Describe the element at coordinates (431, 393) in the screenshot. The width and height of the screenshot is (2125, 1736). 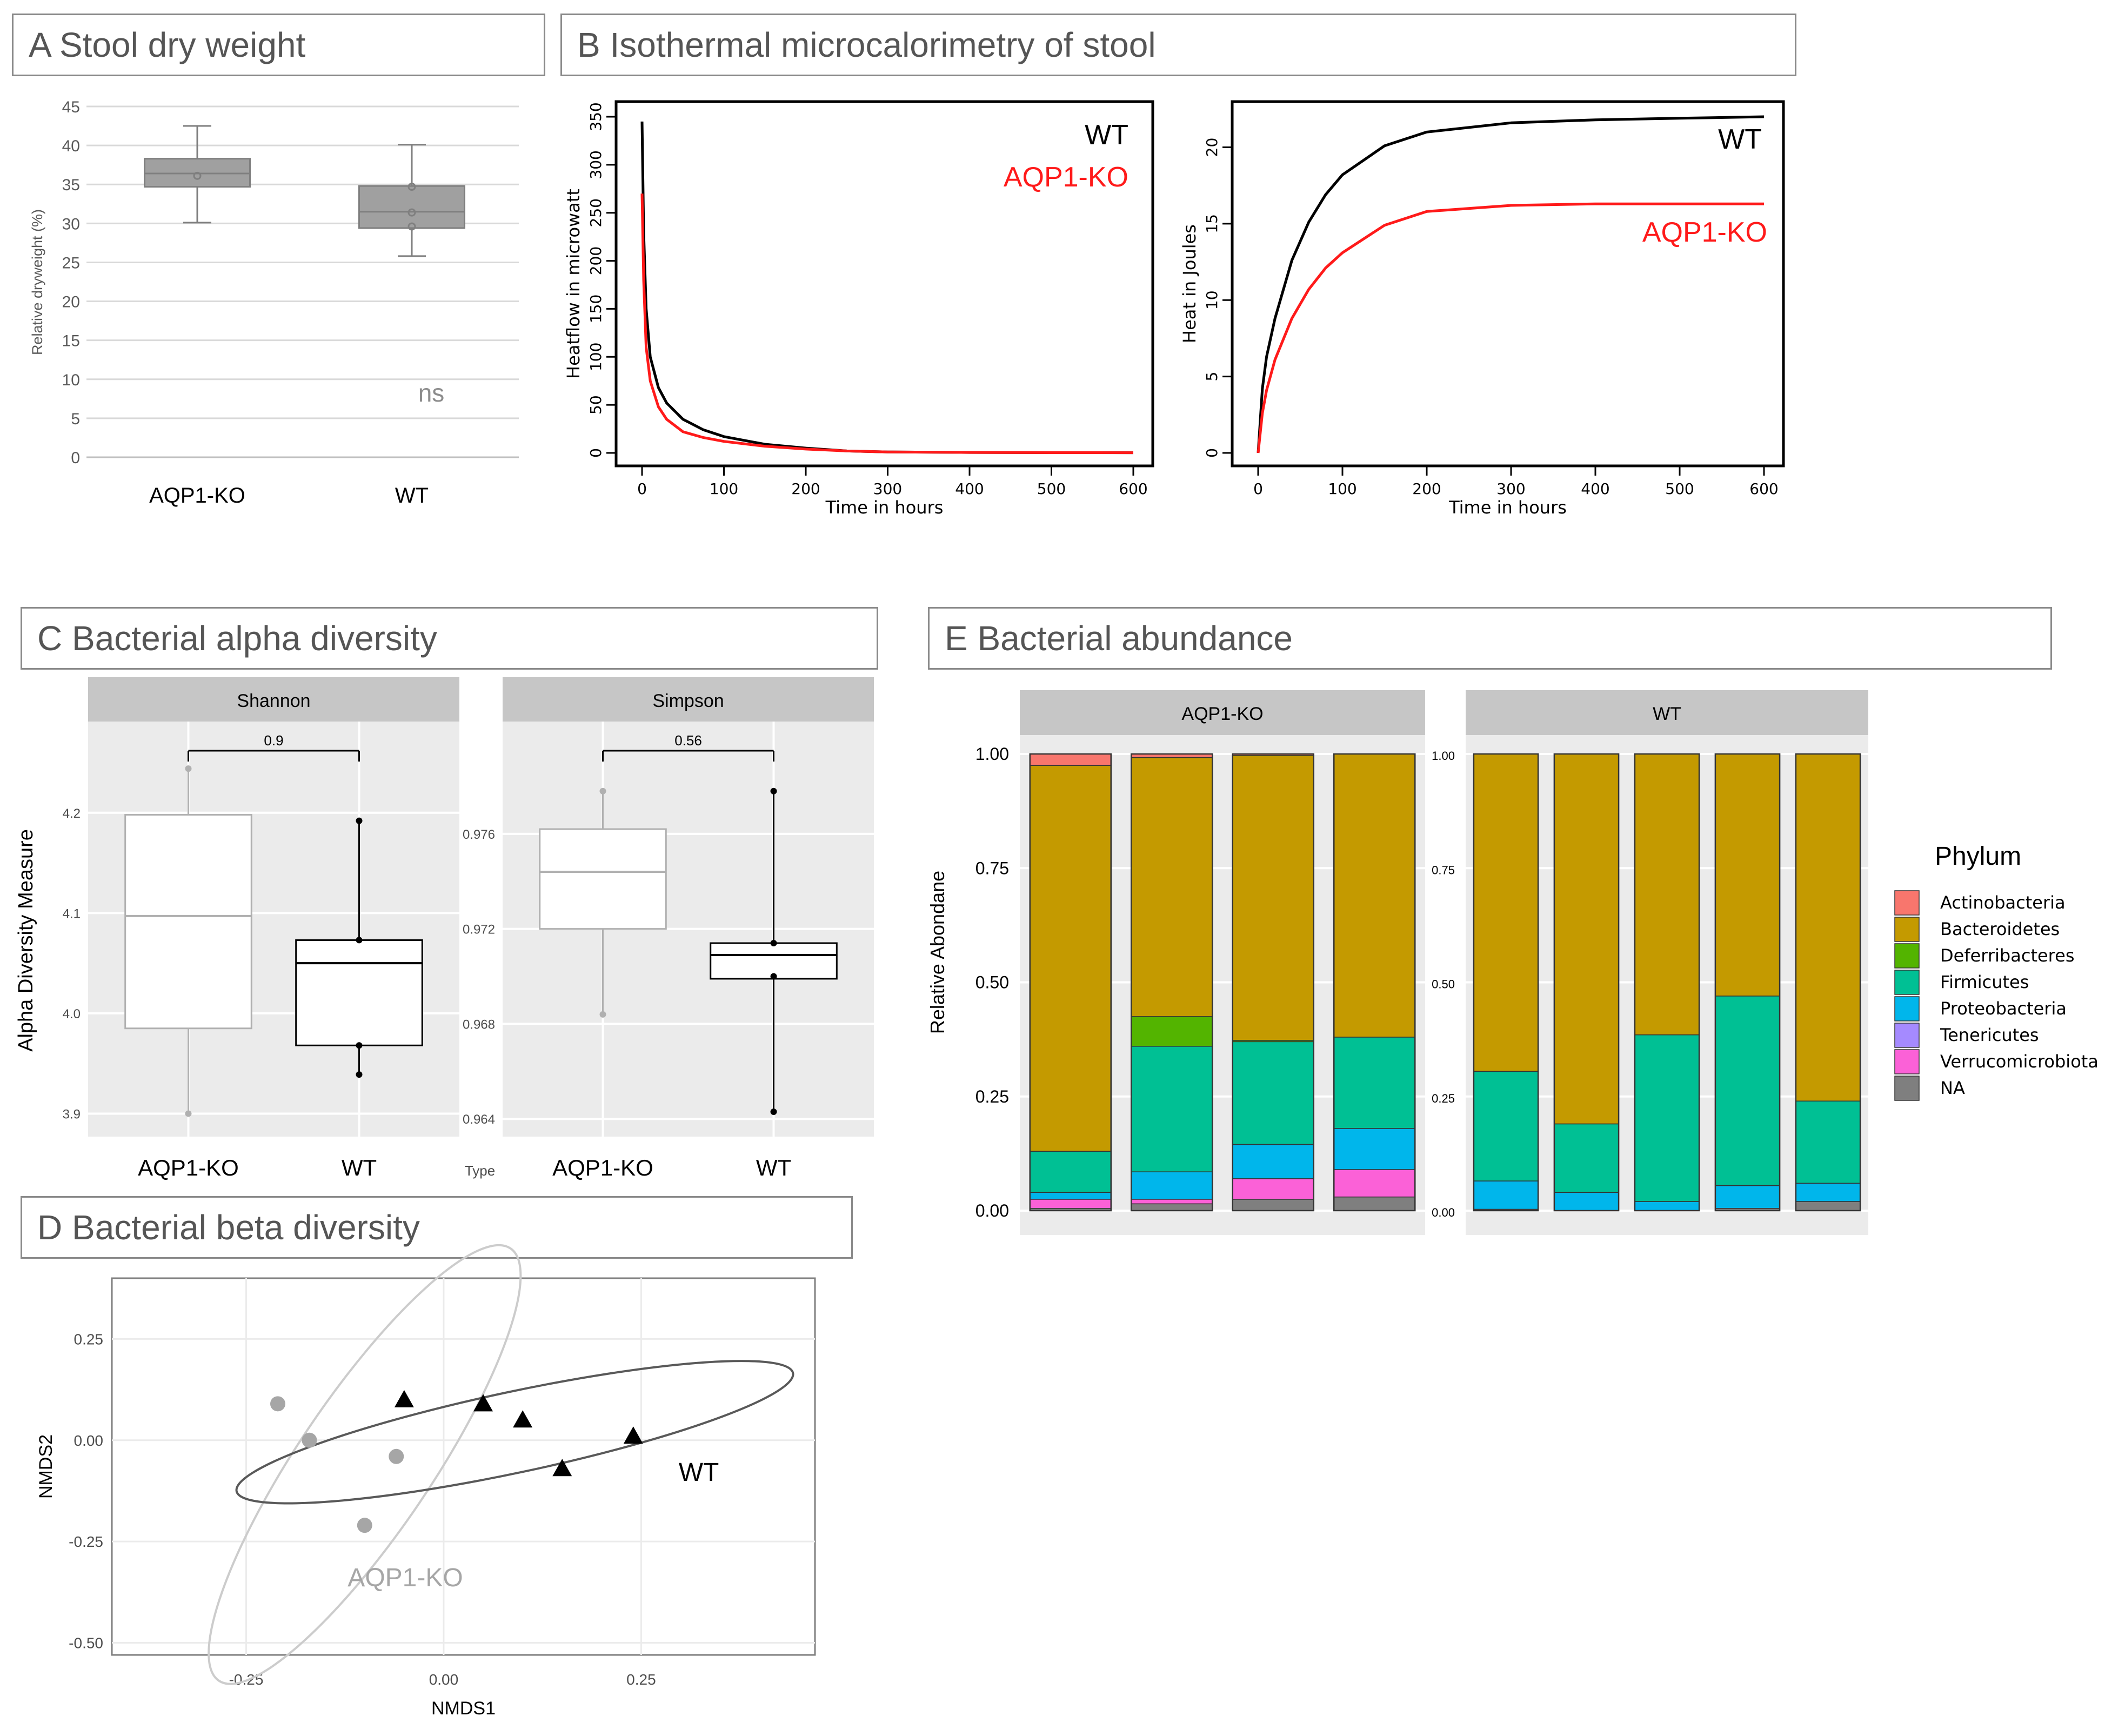
I see `significance-label: ns` at that location.